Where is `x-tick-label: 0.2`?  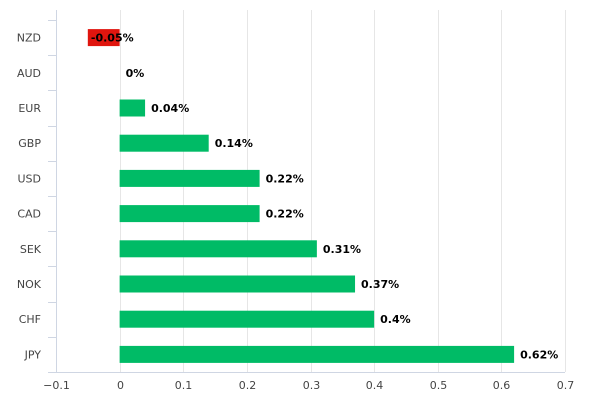 x-tick-label: 0.2 is located at coordinates (248, 385).